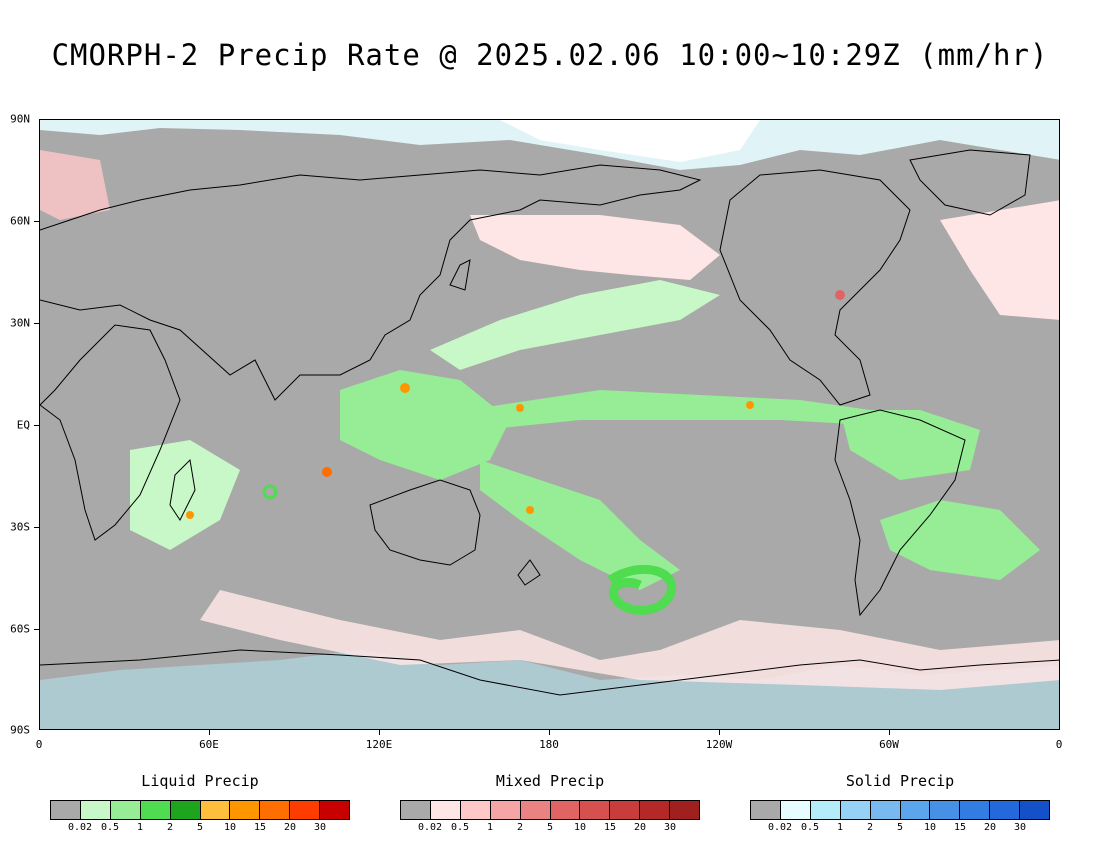 This screenshot has height=850, width=1100. What do you see at coordinates (960, 540) in the screenshot?
I see `south-atlantic-band` at bounding box center [960, 540].